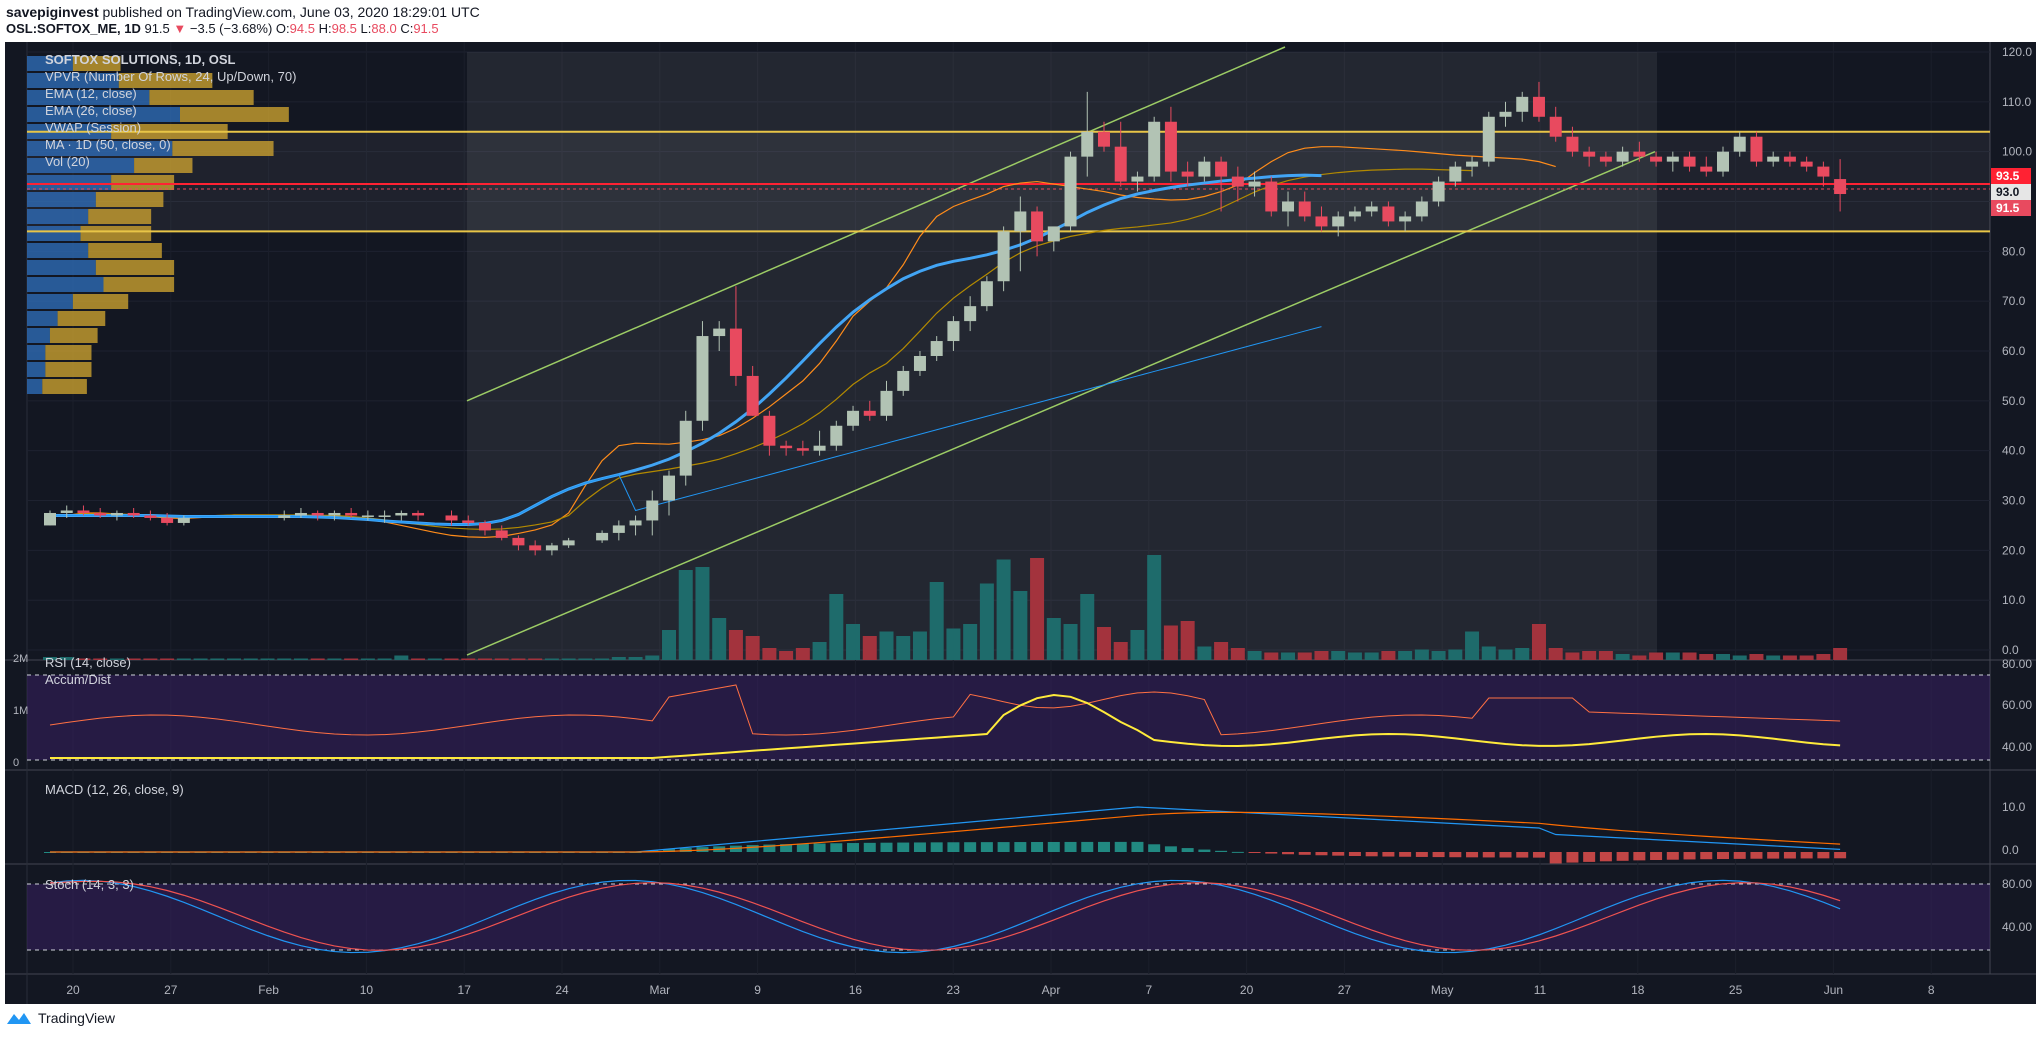  Describe the element at coordinates (91, 93) in the screenshot. I see `legend-ema12: EMA (12, close)` at that location.